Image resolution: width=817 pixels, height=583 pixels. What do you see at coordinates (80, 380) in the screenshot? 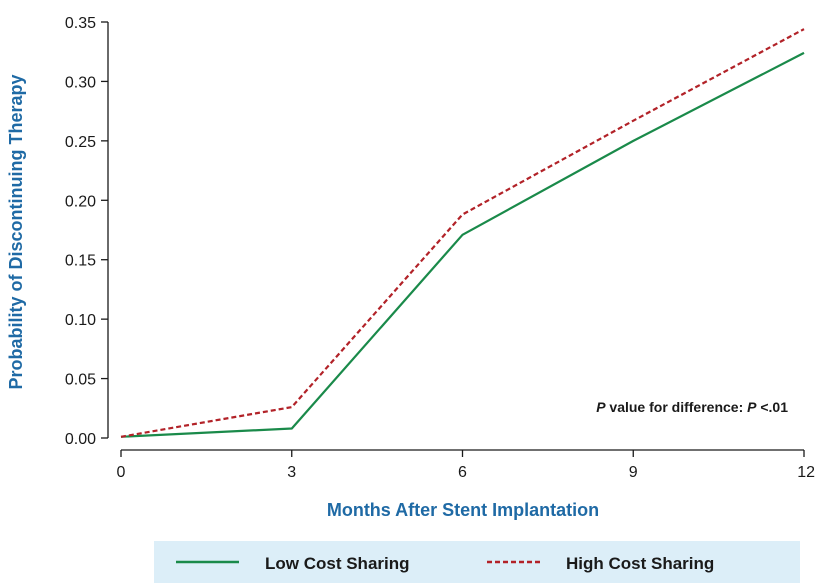
I see `y-tick-label: 0.05` at bounding box center [80, 380].